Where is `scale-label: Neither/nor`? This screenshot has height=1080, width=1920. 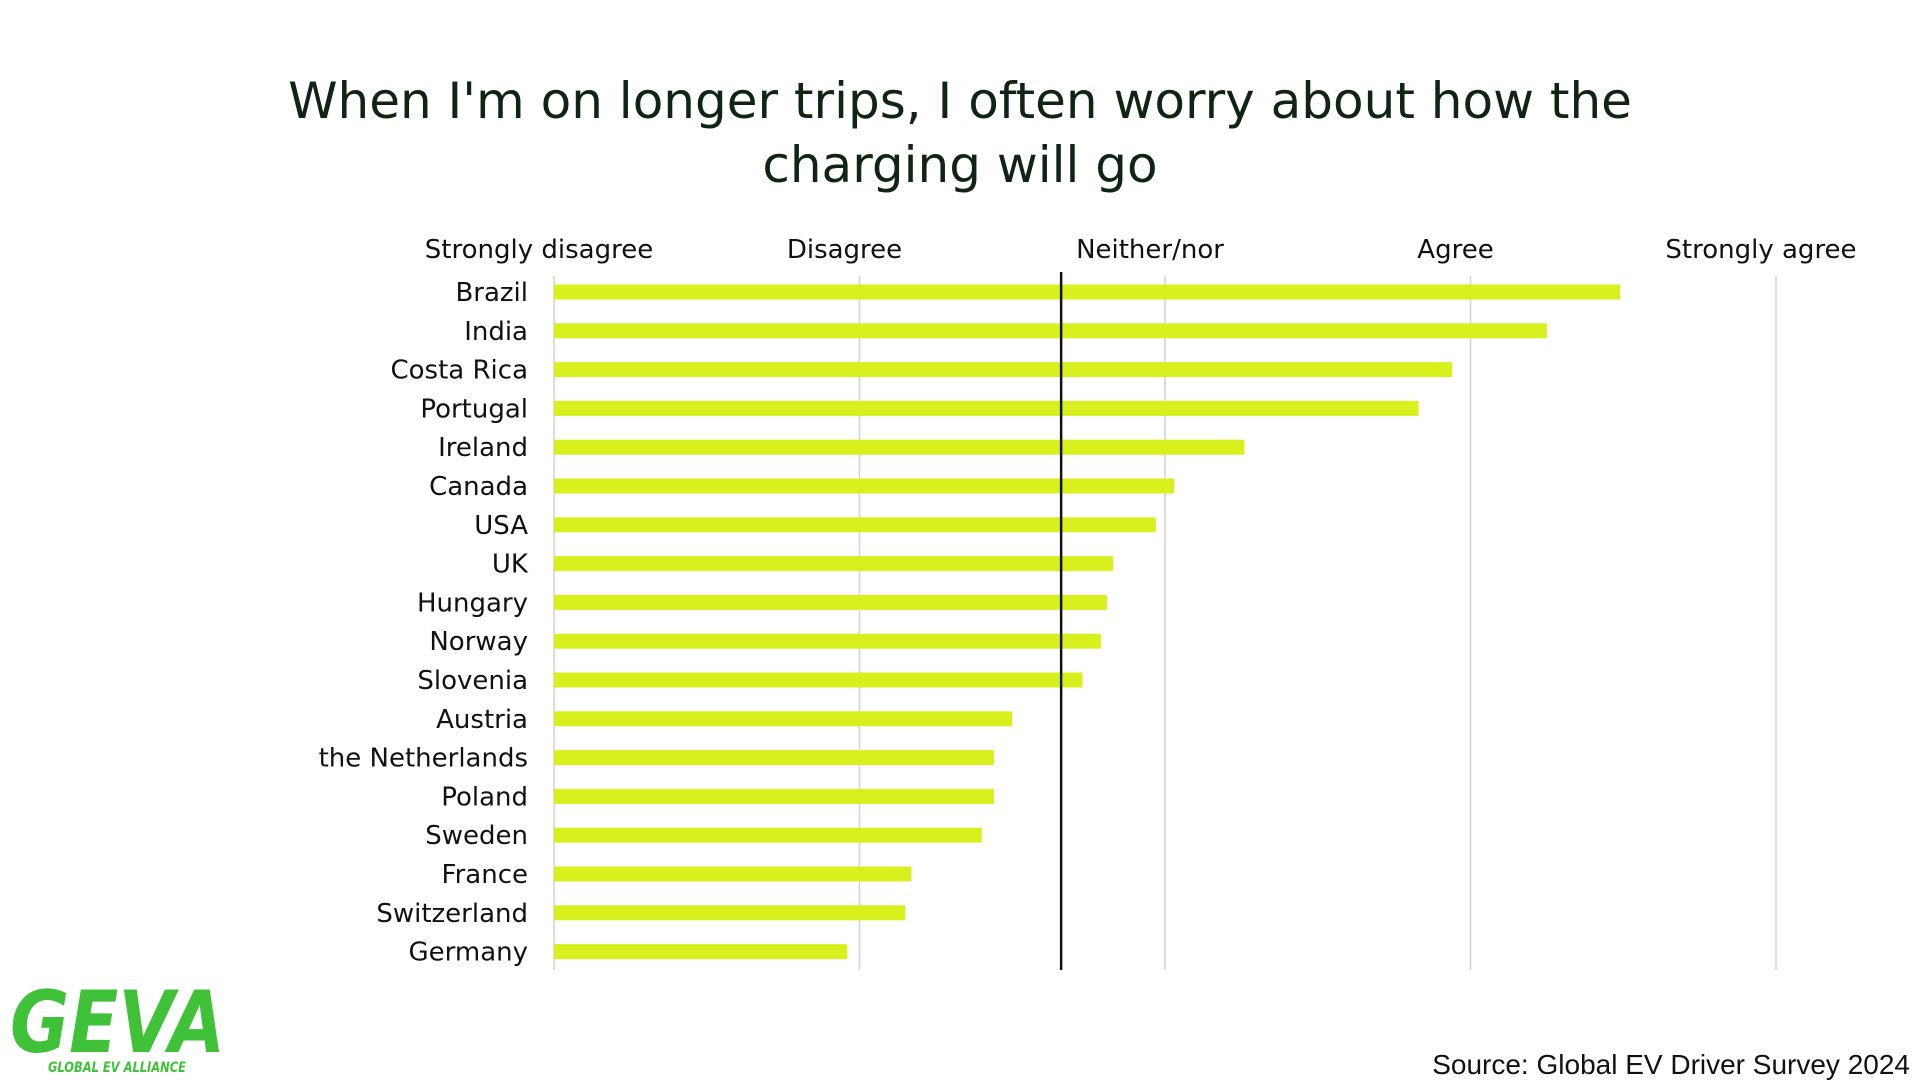 scale-label: Neither/nor is located at coordinates (1150, 250).